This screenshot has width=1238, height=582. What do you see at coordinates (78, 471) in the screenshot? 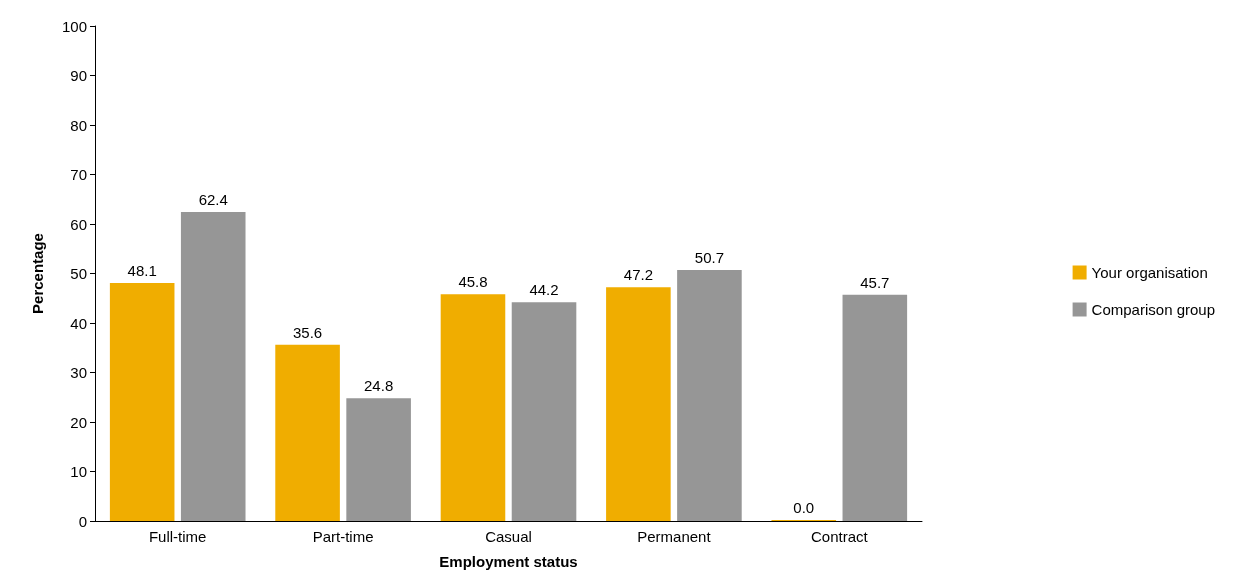
I see `y-tick-label: 10` at bounding box center [78, 471].